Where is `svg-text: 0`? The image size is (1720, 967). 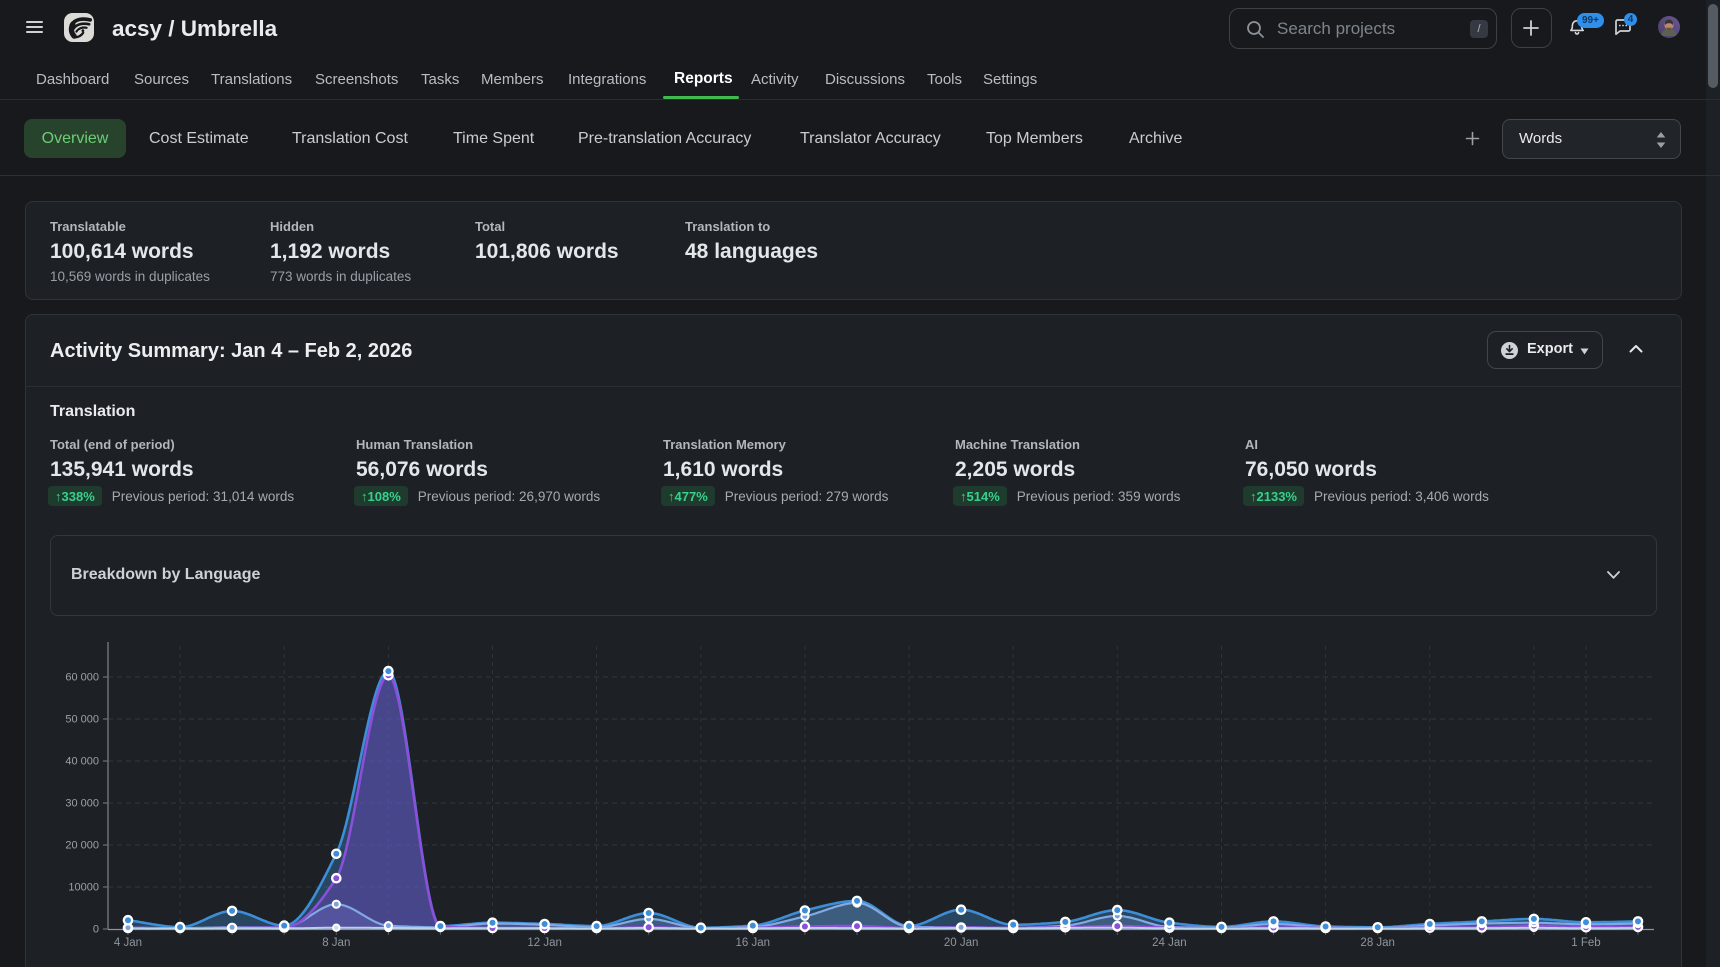 svg-text: 0 is located at coordinates (96, 930).